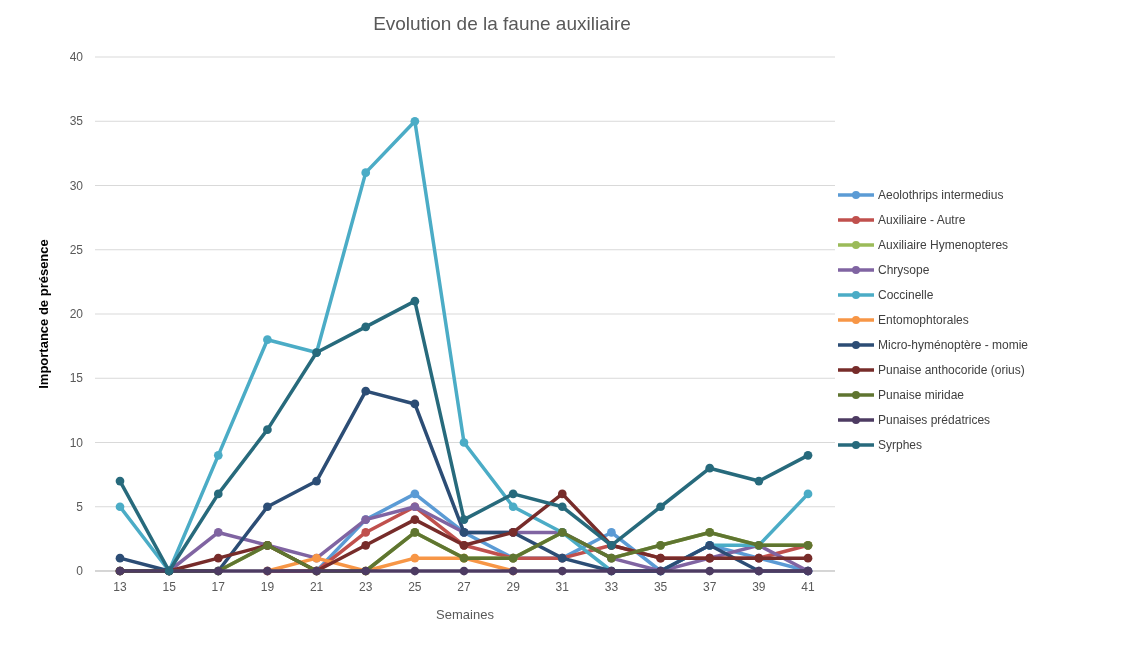 Image resolution: width=1124 pixels, height=650 pixels. Describe the element at coordinates (953, 345) in the screenshot. I see `legend-label: Micro-hyménoptère - momie` at that location.